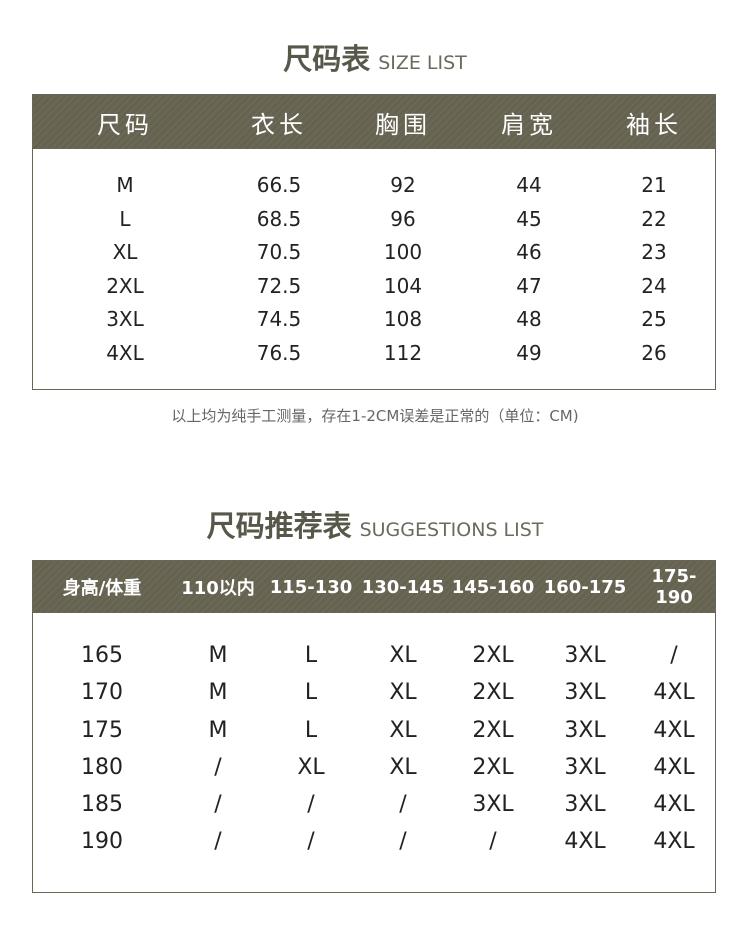 The width and height of the screenshot is (750, 936). What do you see at coordinates (102, 842) in the screenshot?
I see `table-cell: 190` at bounding box center [102, 842].